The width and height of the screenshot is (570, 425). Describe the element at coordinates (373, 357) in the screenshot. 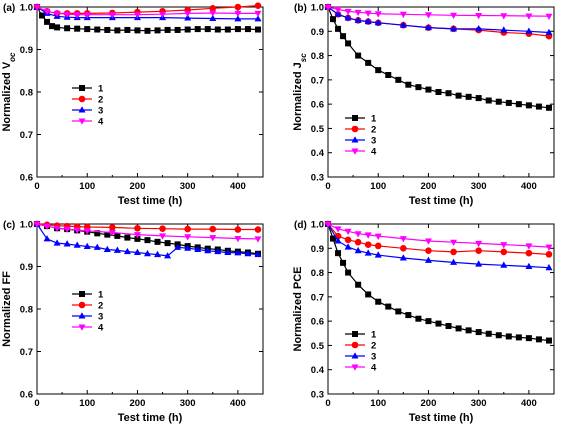

I see `legend-label: 3` at that location.